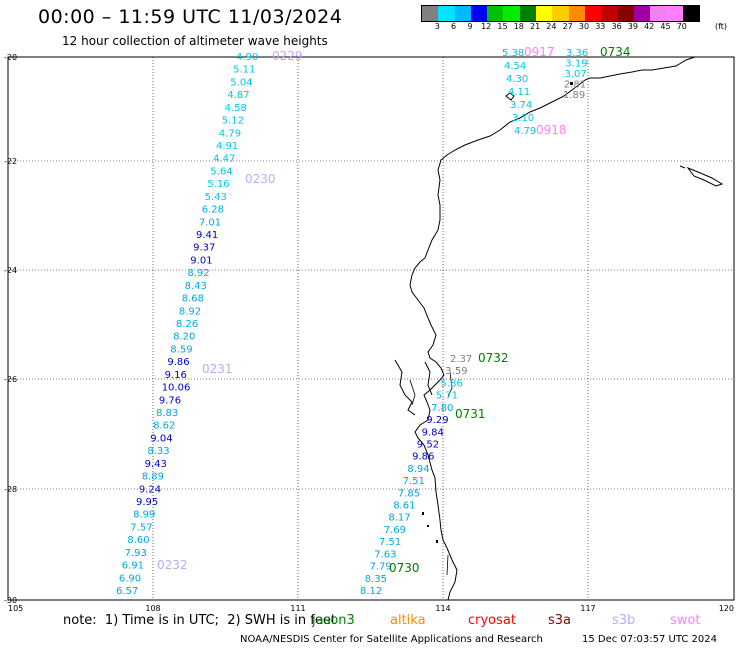  I want to click on wave-height-value: 8.68, so click(193, 299).